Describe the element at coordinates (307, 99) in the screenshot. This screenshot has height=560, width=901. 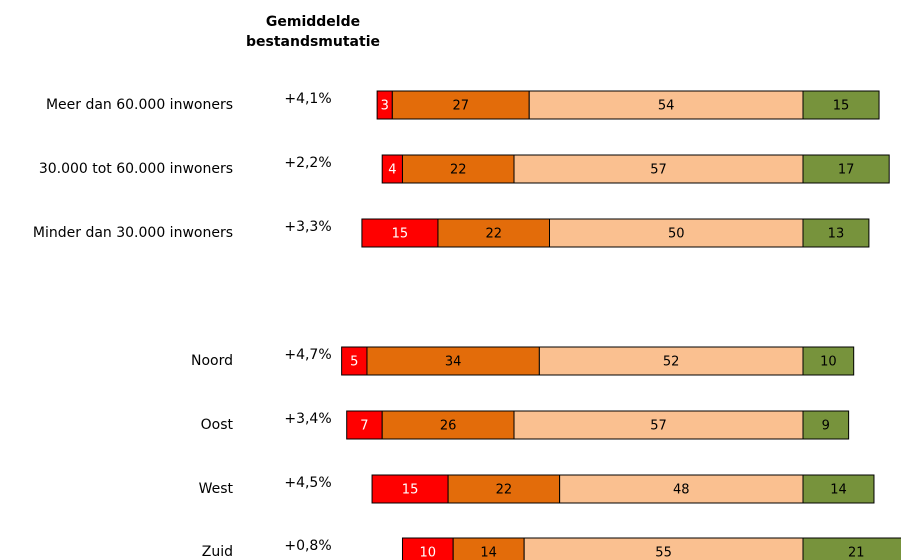
I see `mutation-label: +4,1%` at that location.